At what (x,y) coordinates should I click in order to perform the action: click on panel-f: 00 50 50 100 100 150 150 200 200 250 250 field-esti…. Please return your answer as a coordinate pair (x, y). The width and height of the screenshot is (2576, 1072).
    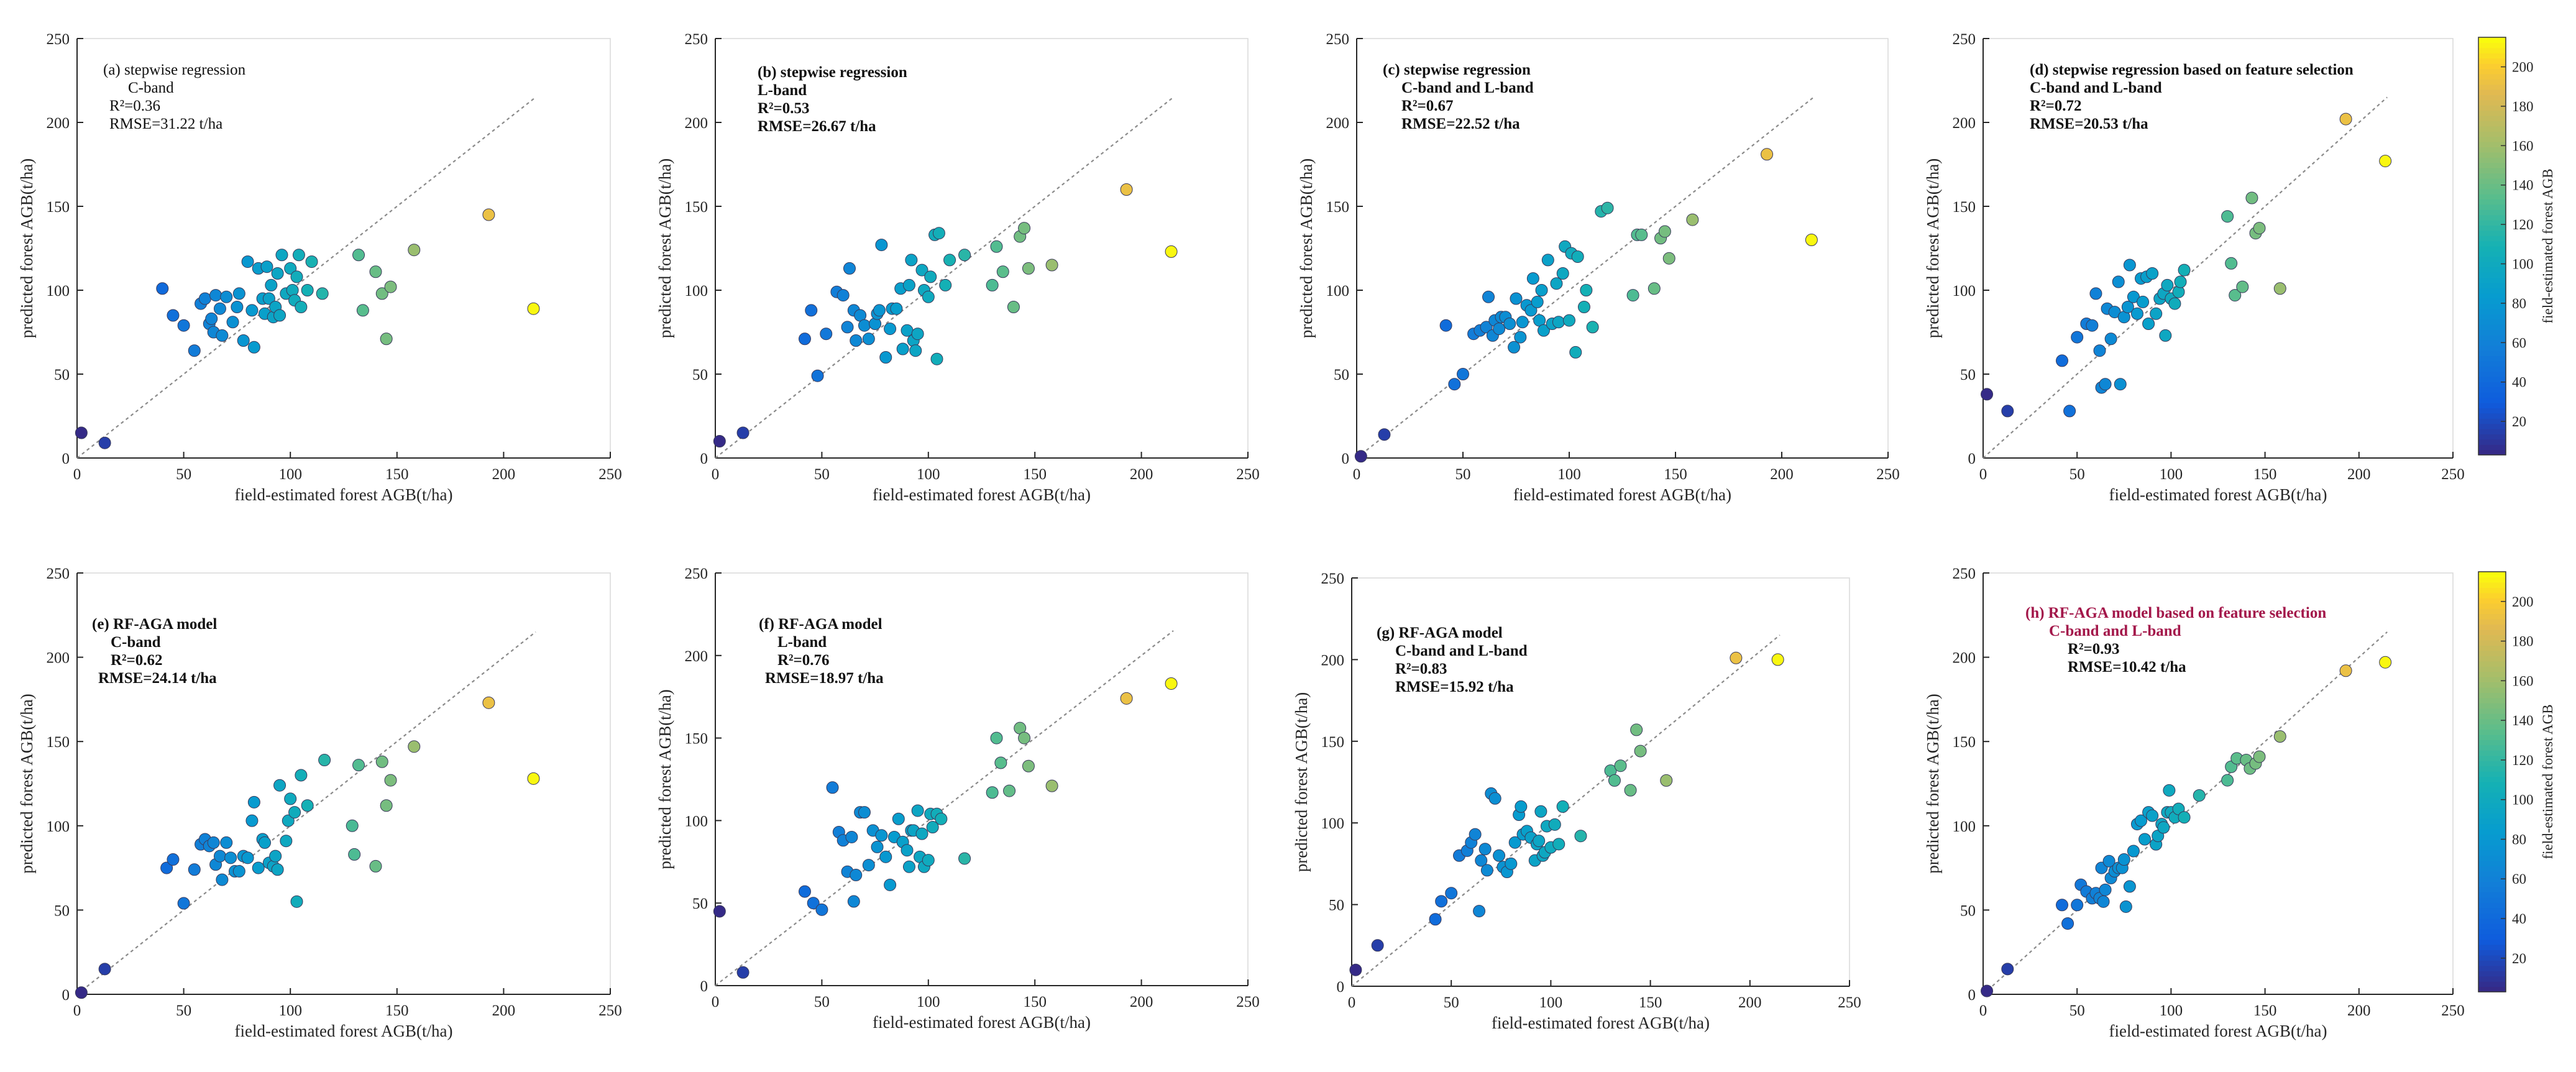
    Looking at the image, I should click on (958, 799).